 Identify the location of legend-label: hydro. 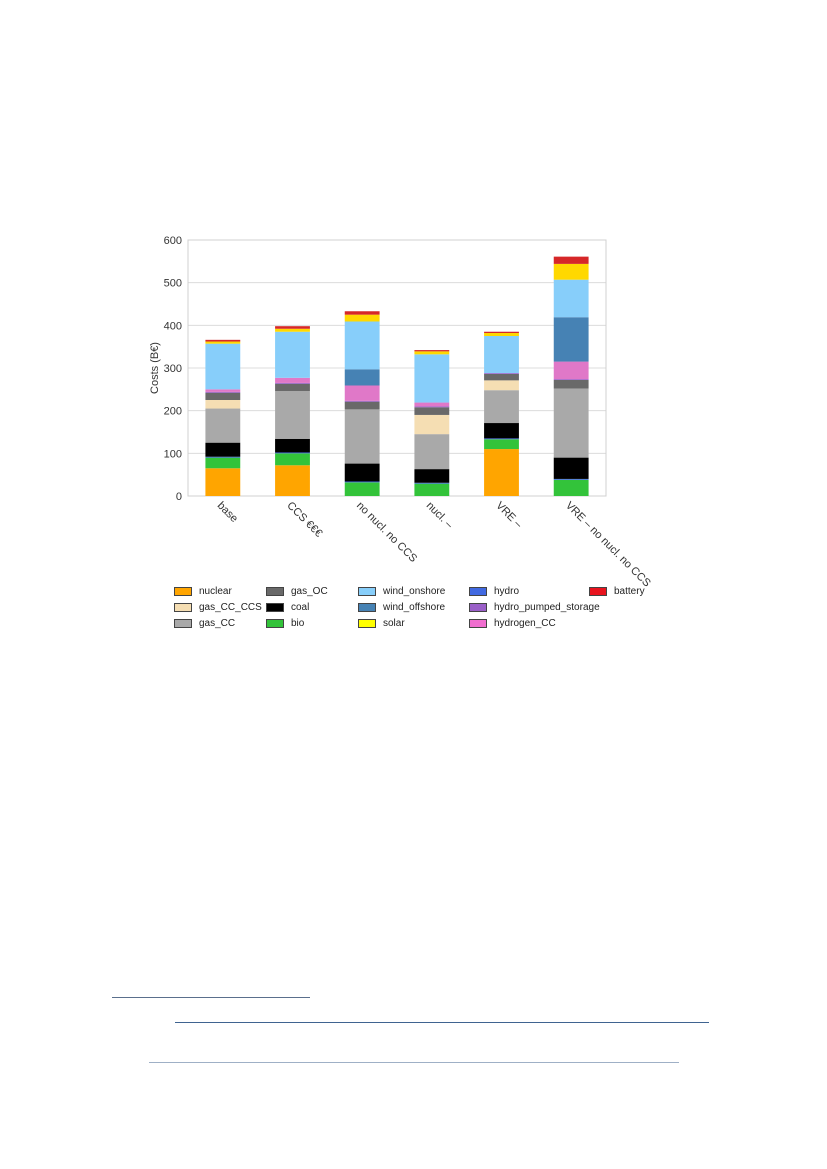
(507, 591).